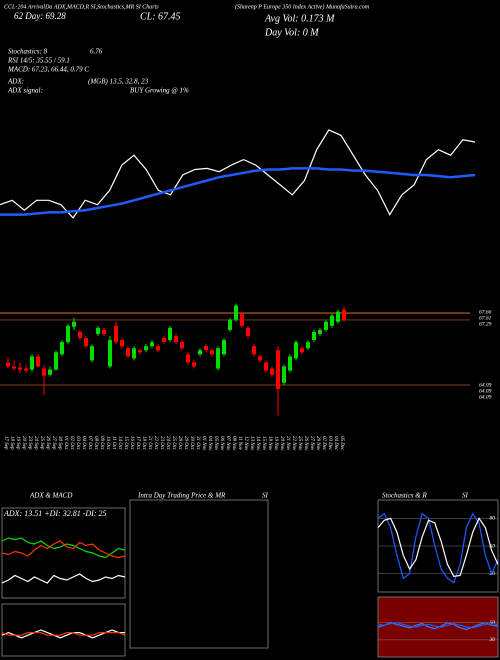 The width and height of the screenshot is (500, 660). Describe the element at coordinates (125, 443) in the screenshot. I see `x-tick-label: 15 Oct` at that location.